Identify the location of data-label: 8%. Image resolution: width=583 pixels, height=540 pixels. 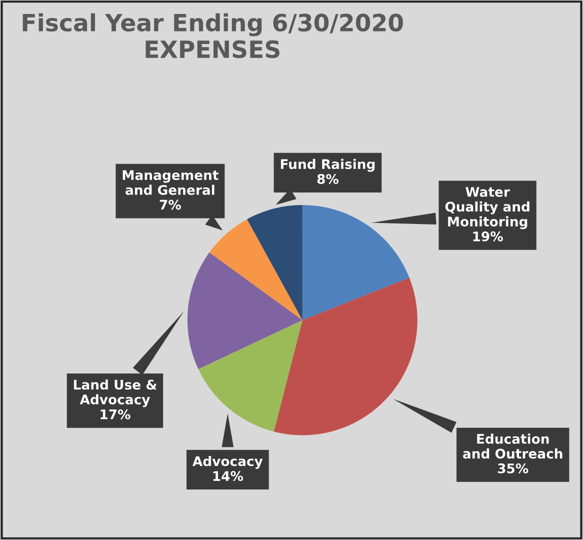
(327, 179).